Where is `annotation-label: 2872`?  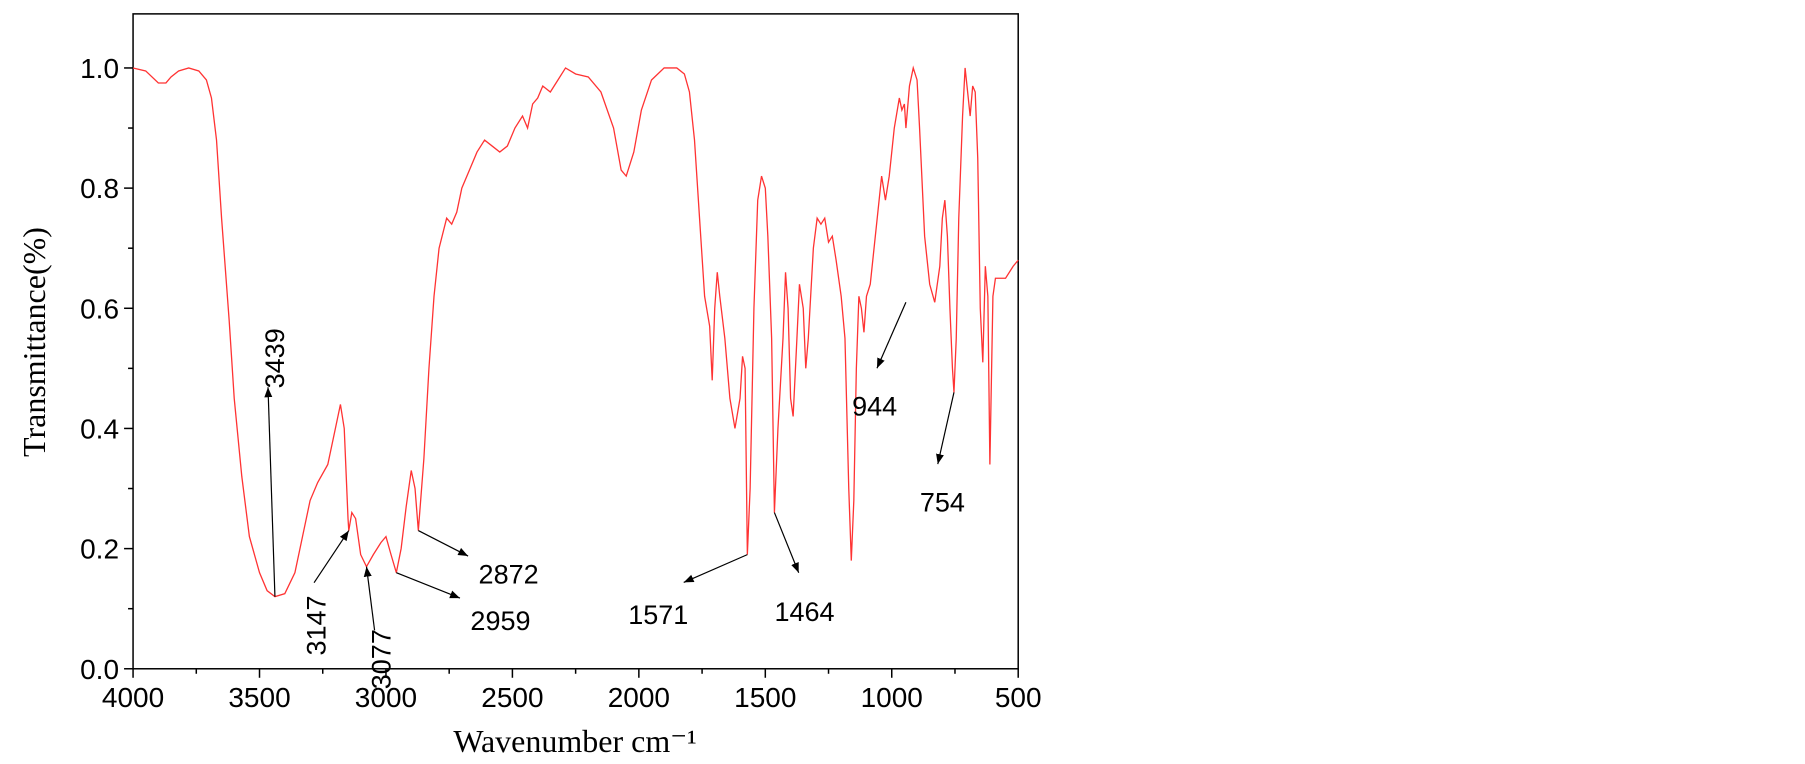 annotation-label: 2872 is located at coordinates (509, 575).